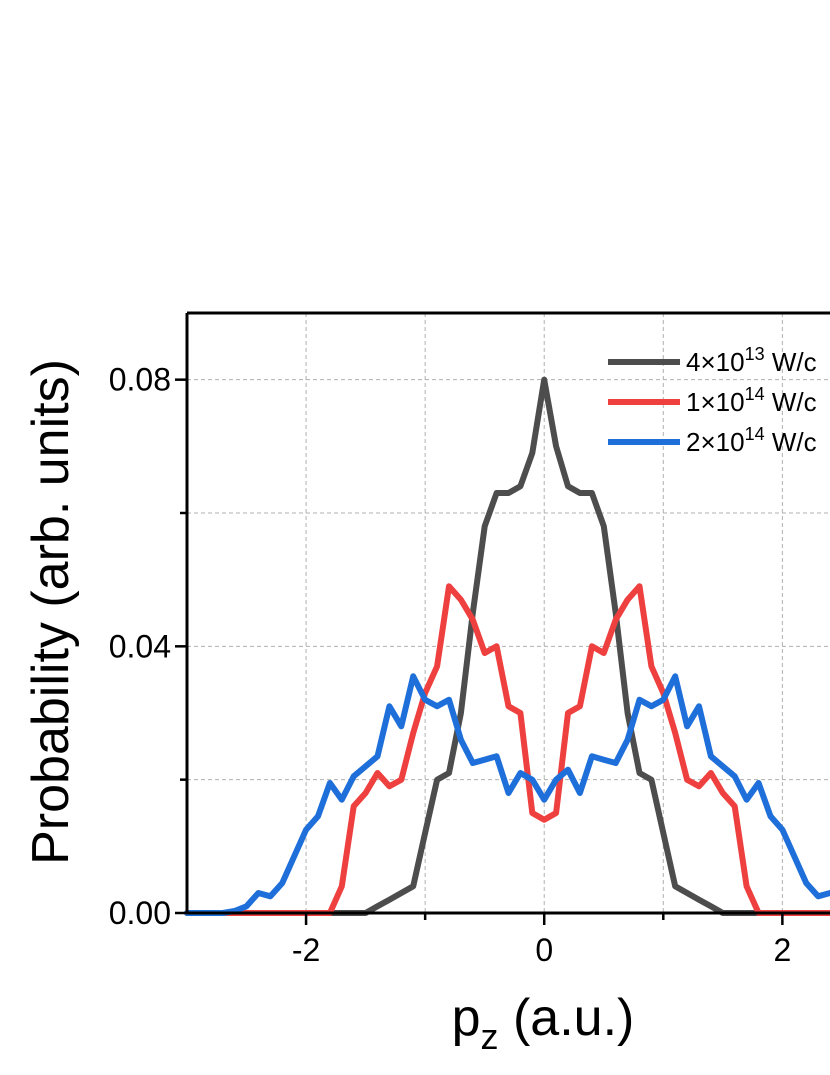 The image size is (830, 1075). What do you see at coordinates (490, 1036) in the screenshot?
I see `x-axis-title-subscript: z` at bounding box center [490, 1036].